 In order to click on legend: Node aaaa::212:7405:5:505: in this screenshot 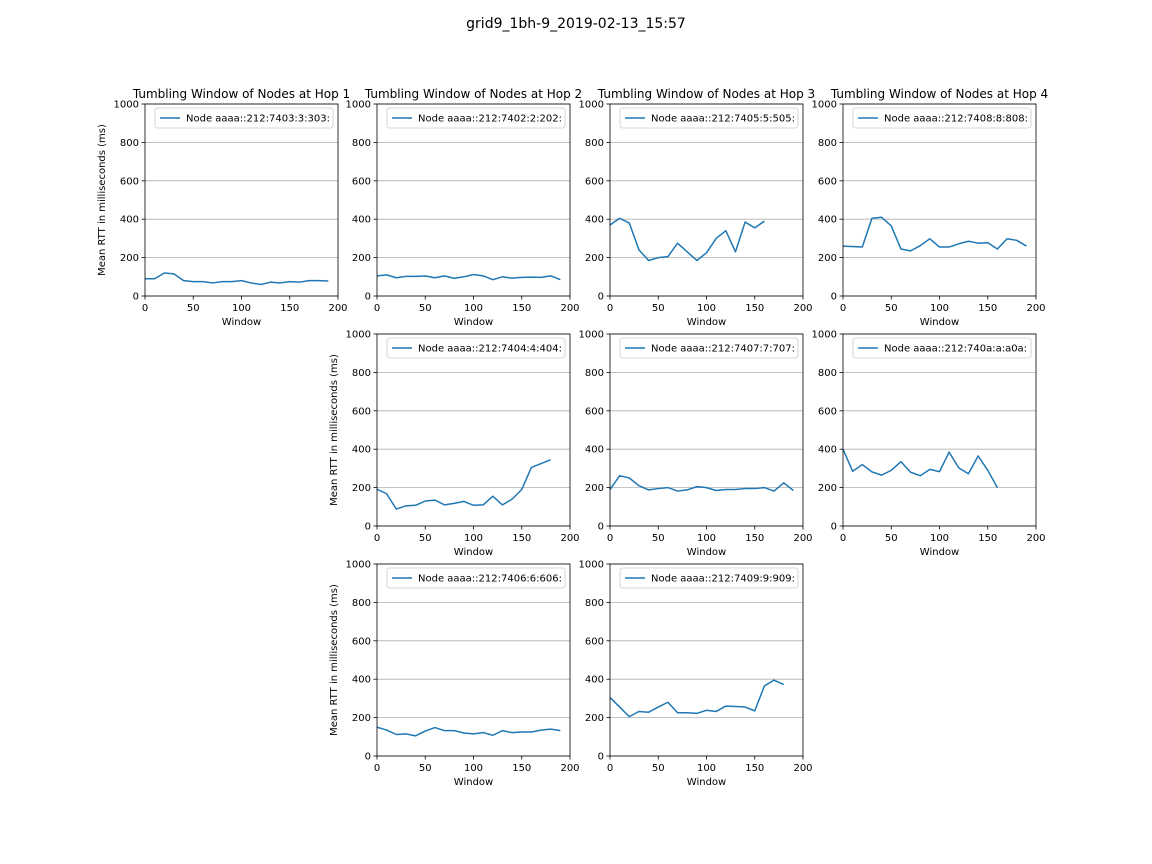, I will do `click(709, 118)`.